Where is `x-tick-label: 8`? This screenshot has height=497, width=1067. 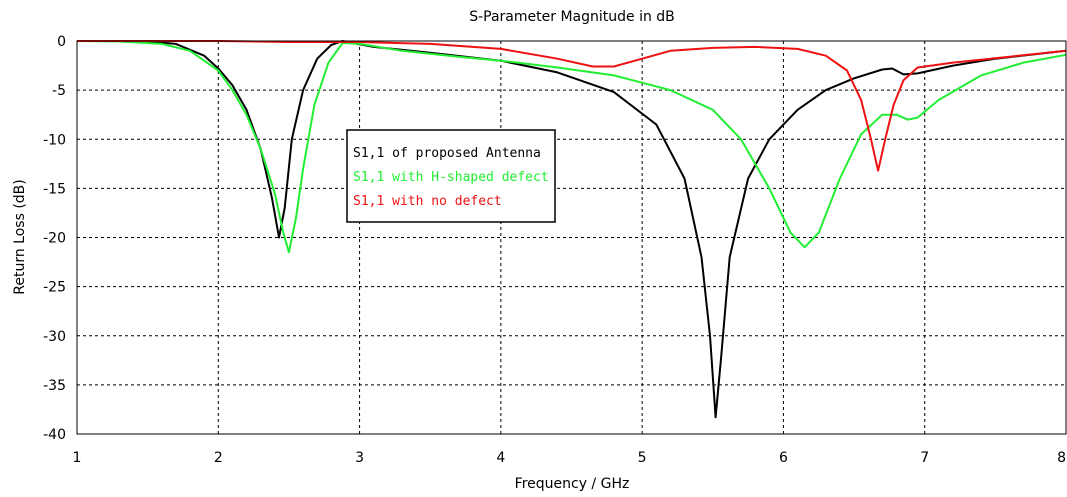
x-tick-label: 8 is located at coordinates (1061, 458).